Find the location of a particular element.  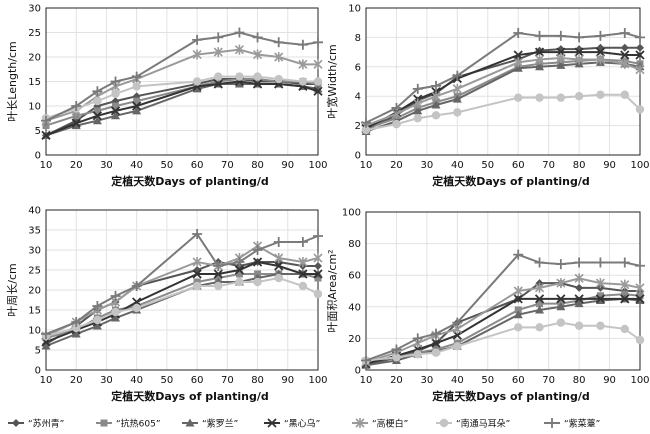

y-tick-label: 40 is located at coordinates (354, 307).